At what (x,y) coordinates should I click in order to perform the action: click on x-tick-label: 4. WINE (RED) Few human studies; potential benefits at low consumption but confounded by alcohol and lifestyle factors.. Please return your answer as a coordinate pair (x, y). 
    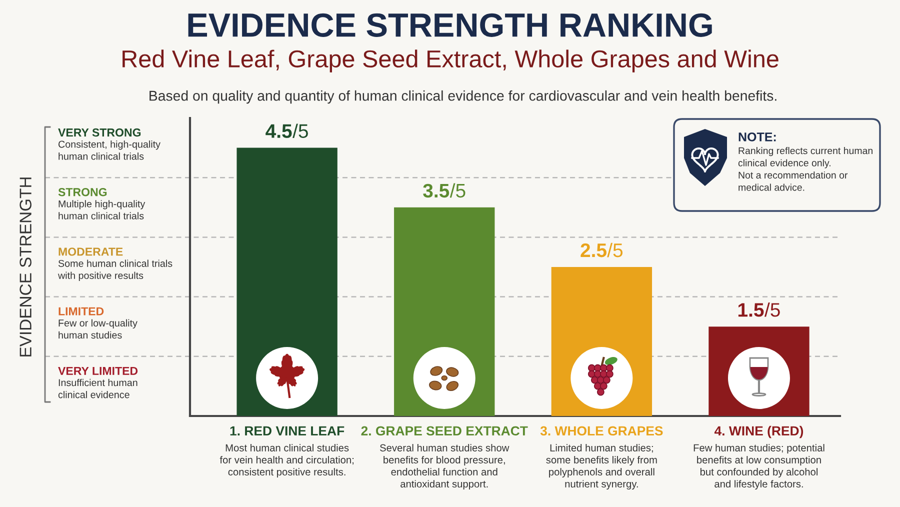
    Looking at the image, I should click on (759, 458).